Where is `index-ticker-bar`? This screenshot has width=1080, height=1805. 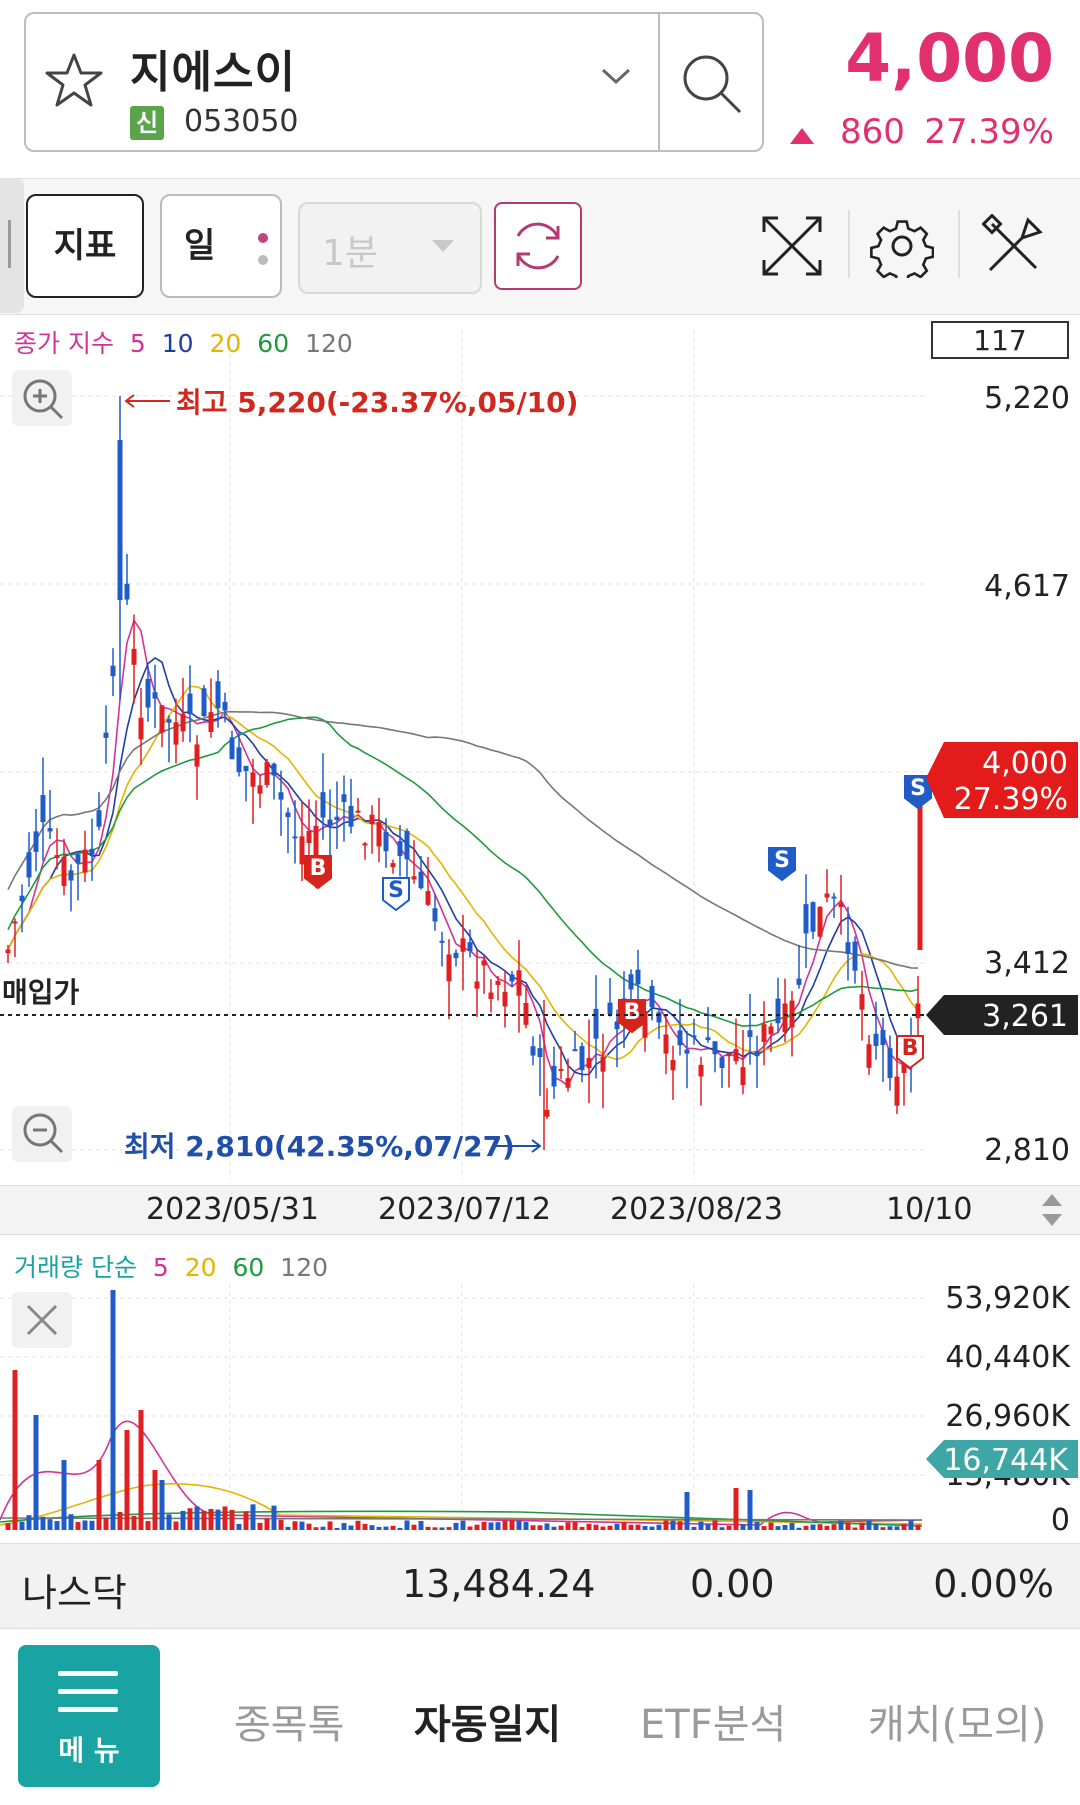 index-ticker-bar is located at coordinates (540, 1586).